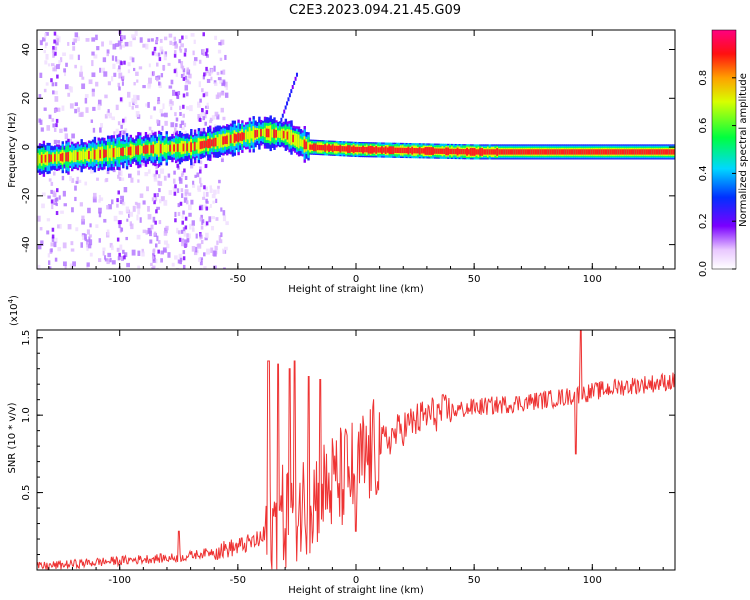 This screenshot has width=750, height=600. I want to click on spectrogram-xtick-label: -50, so click(238, 279).